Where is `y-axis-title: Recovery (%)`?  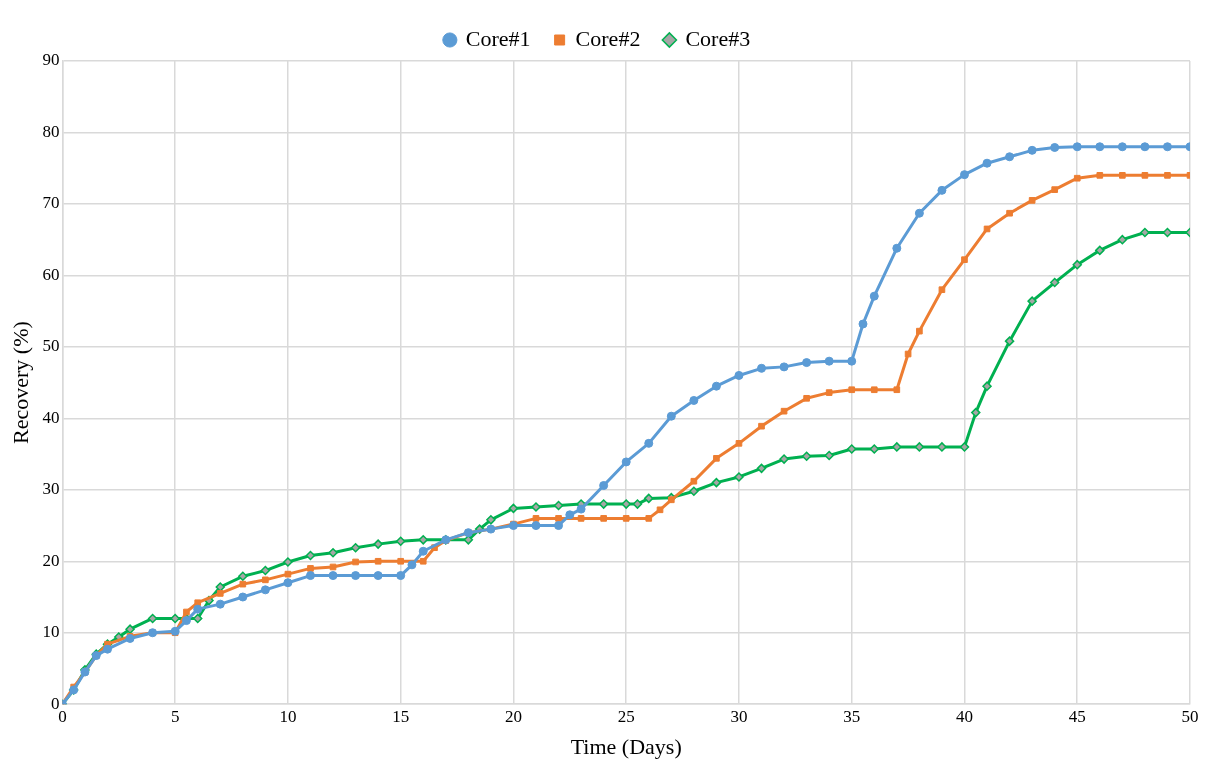 y-axis-title: Recovery (%) is located at coordinates (20, 382).